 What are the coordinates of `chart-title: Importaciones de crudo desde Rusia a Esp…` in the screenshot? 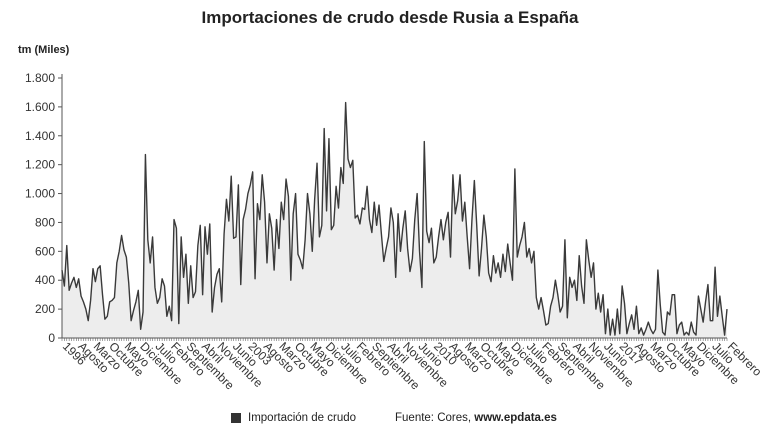 It's located at (390, 17).